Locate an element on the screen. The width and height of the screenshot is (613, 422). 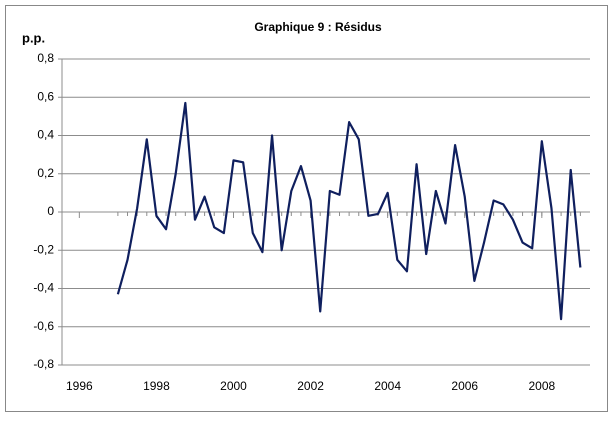
x-tick-label: 1998 is located at coordinates (156, 386).